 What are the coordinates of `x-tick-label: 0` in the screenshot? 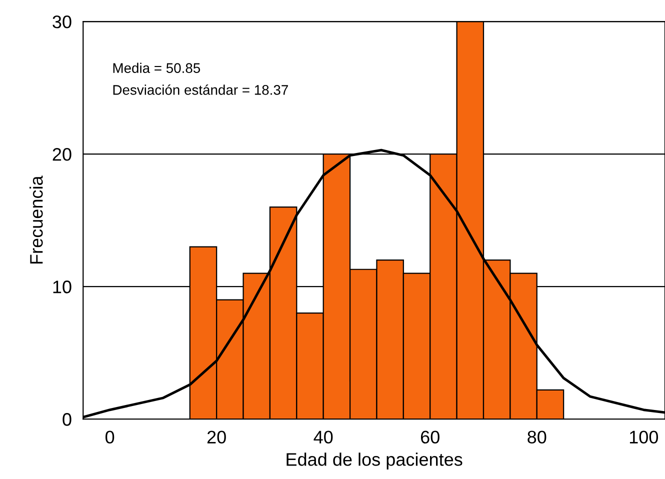 It's located at (110, 437).